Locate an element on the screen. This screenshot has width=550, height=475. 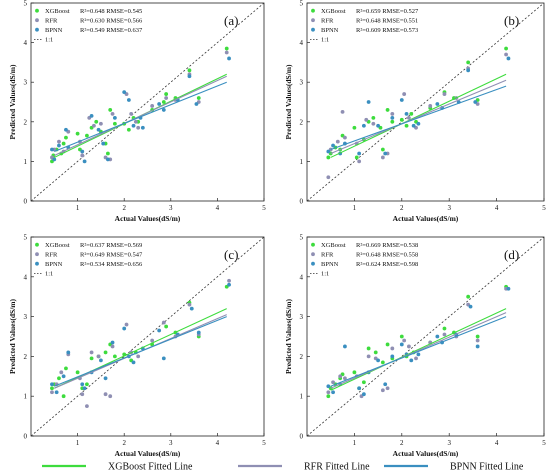
bottom-legend-item: RFR Fitted Line is located at coordinates (304, 467).